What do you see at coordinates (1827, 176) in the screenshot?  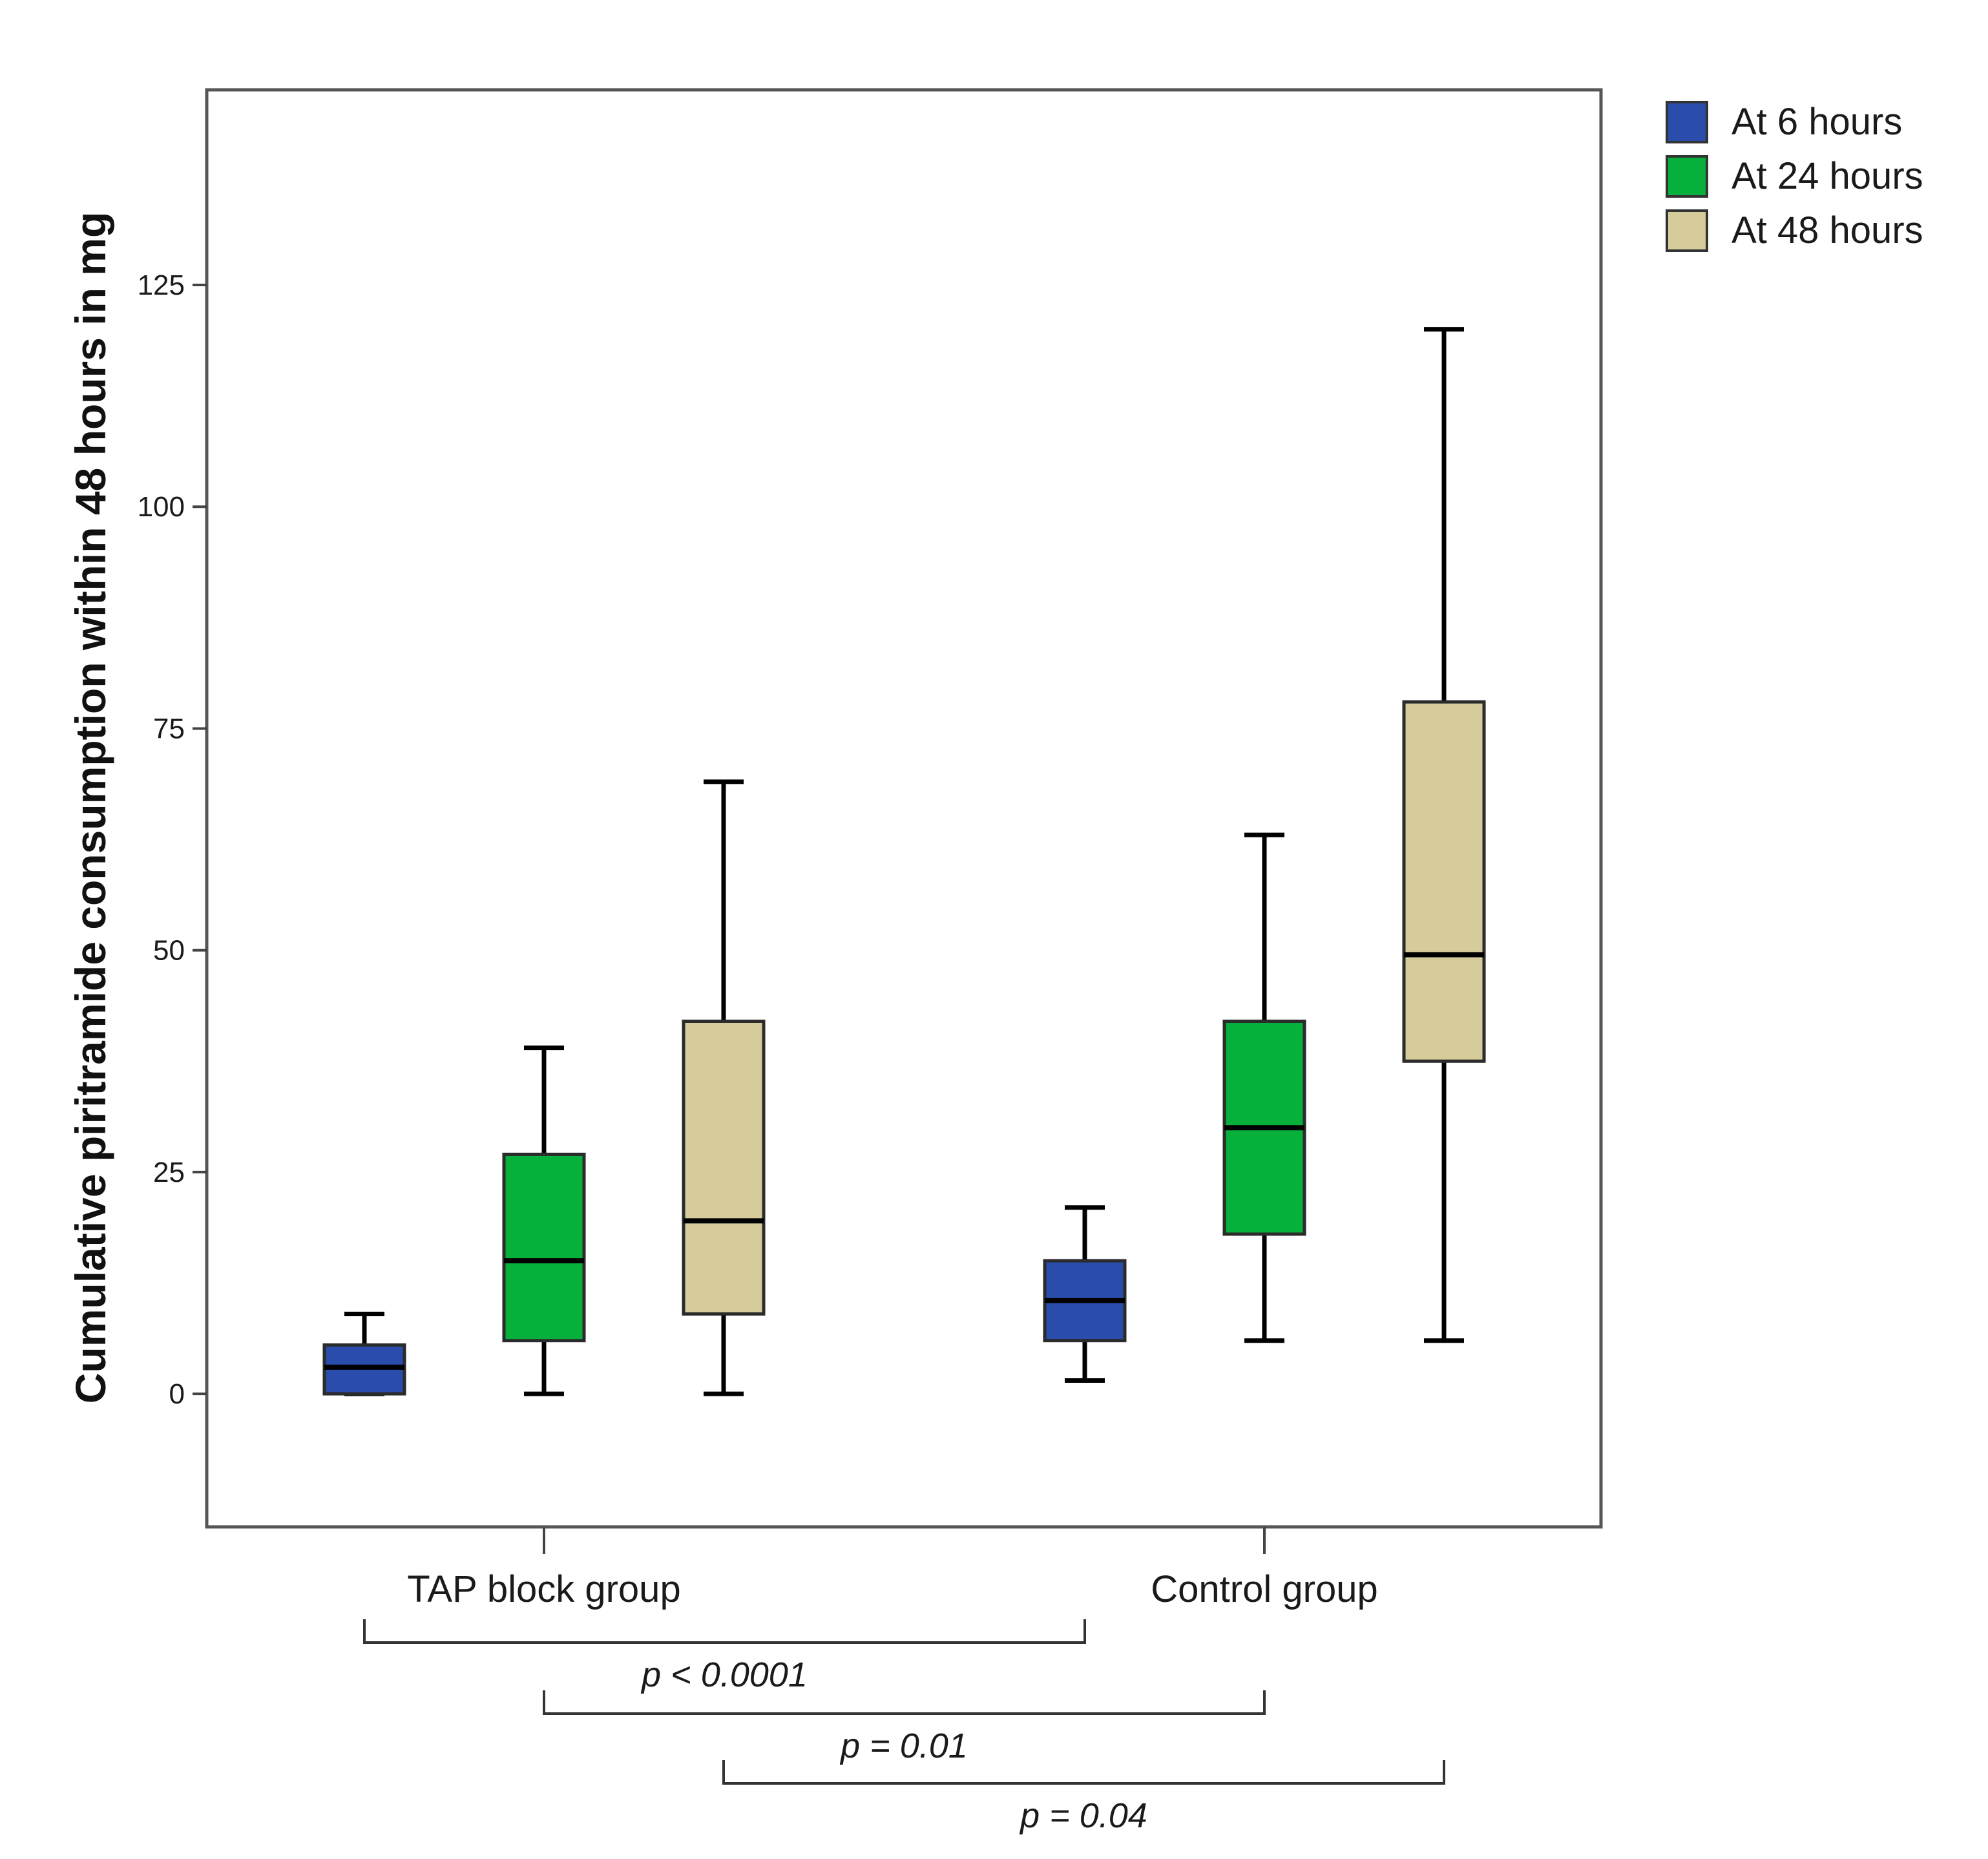 I see `legend-label-at-24-hours: At 24 hours` at bounding box center [1827, 176].